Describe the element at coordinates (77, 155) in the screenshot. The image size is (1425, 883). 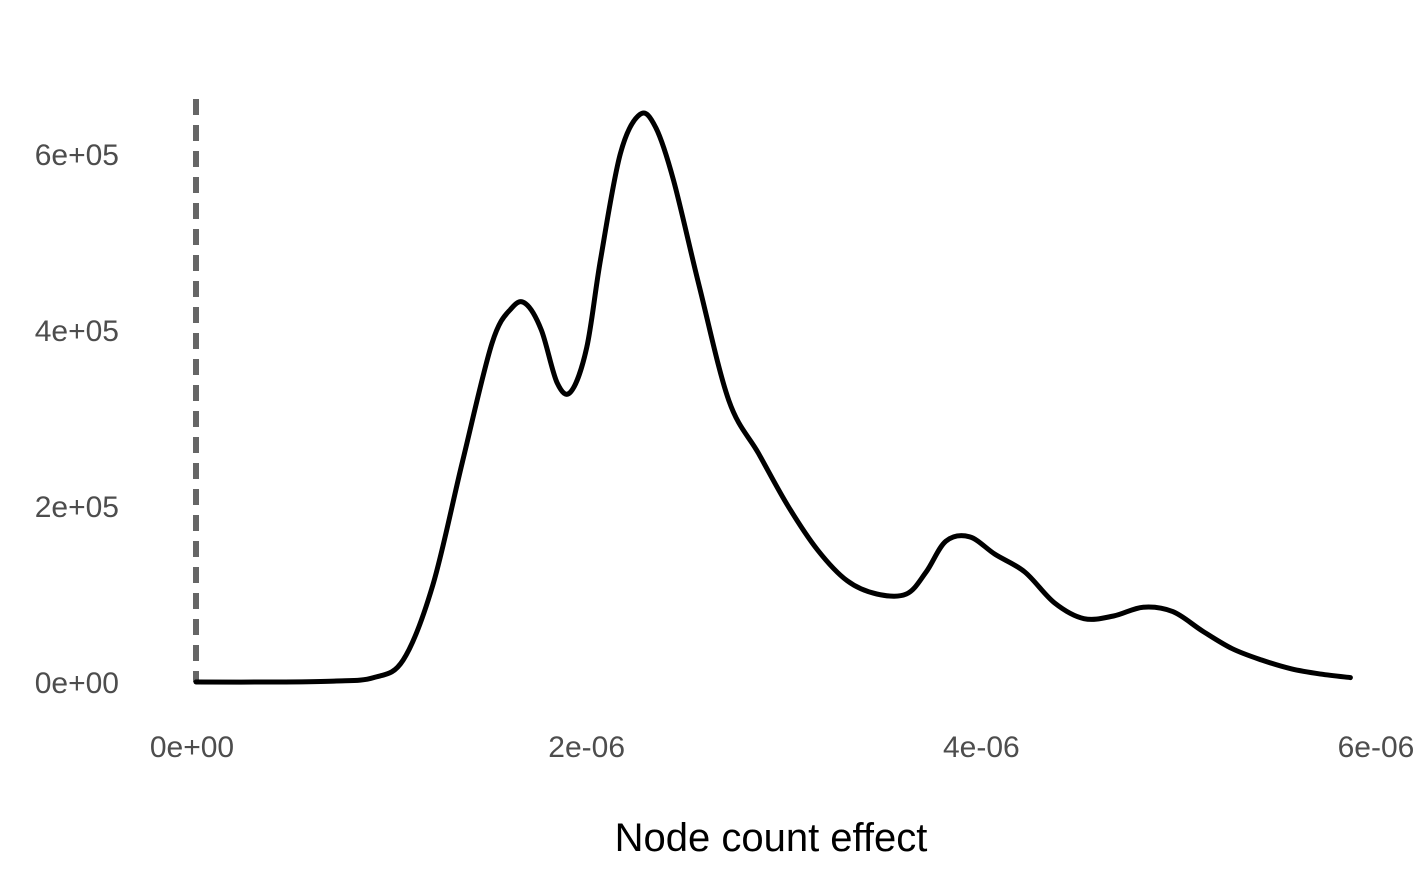
I see `y-tick-label: 6e+05` at that location.